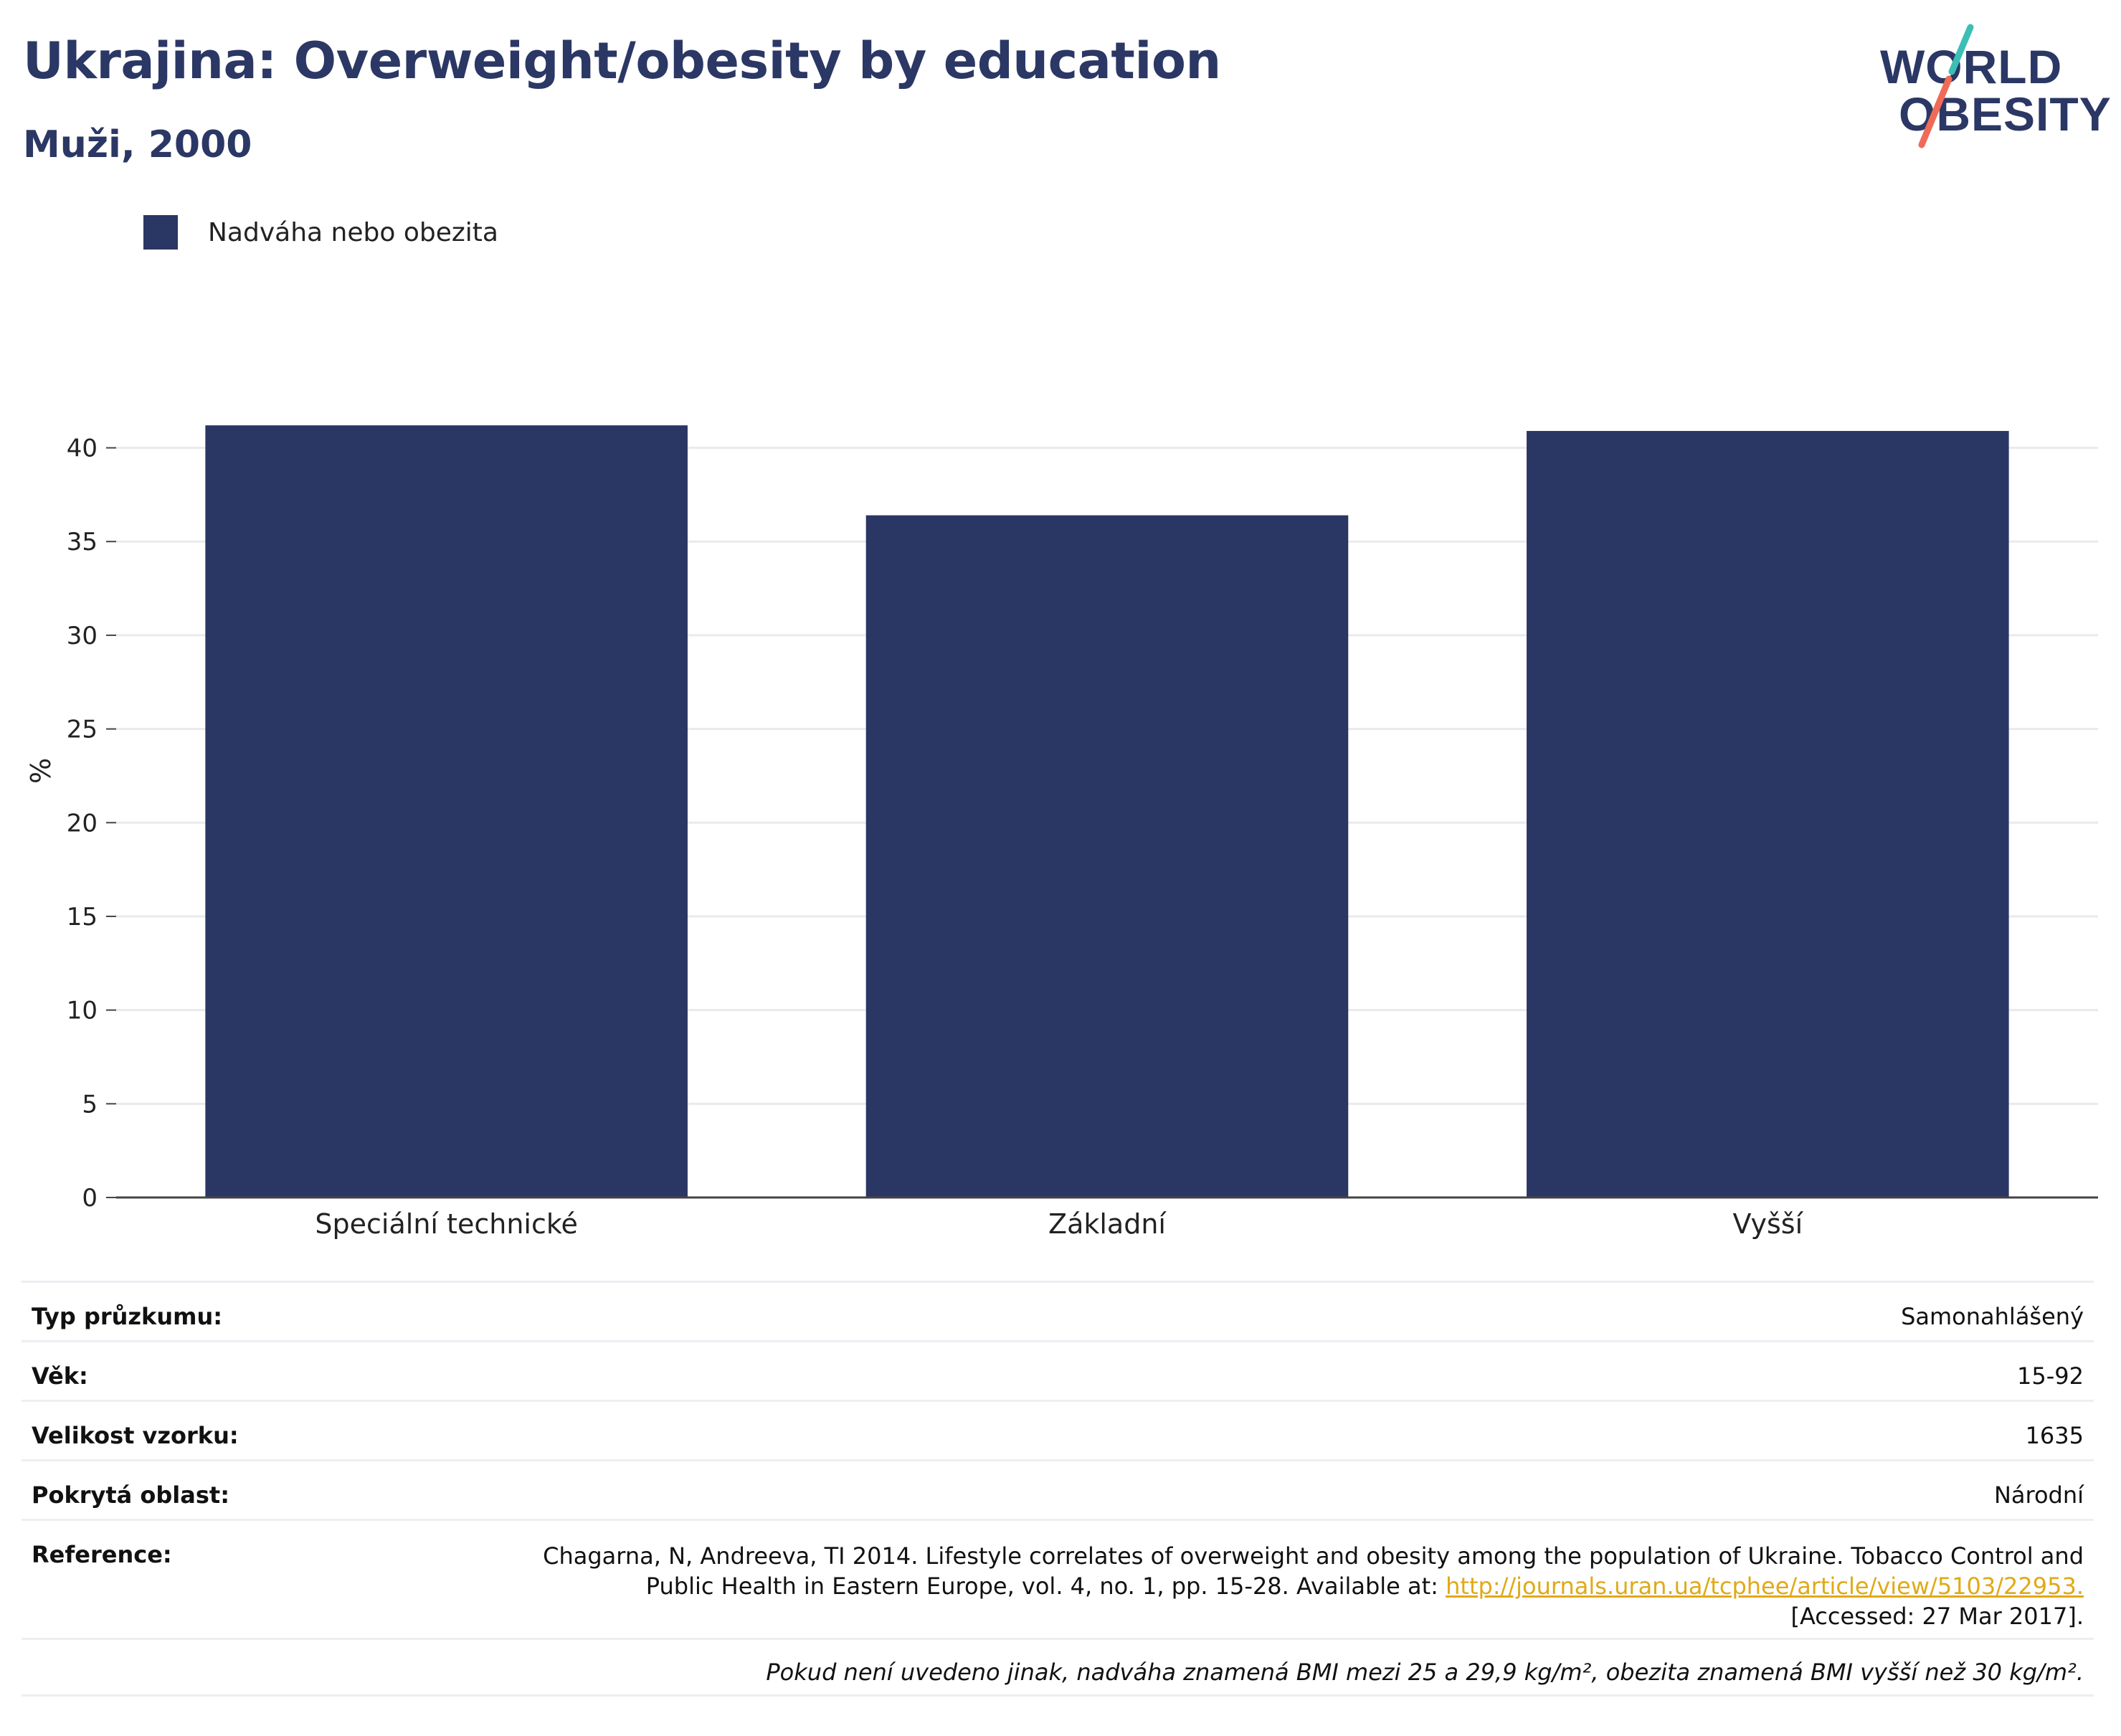 This screenshot has width=2121, height=1736. I want to click on logo-text-world: WORLD, so click(1971, 66).